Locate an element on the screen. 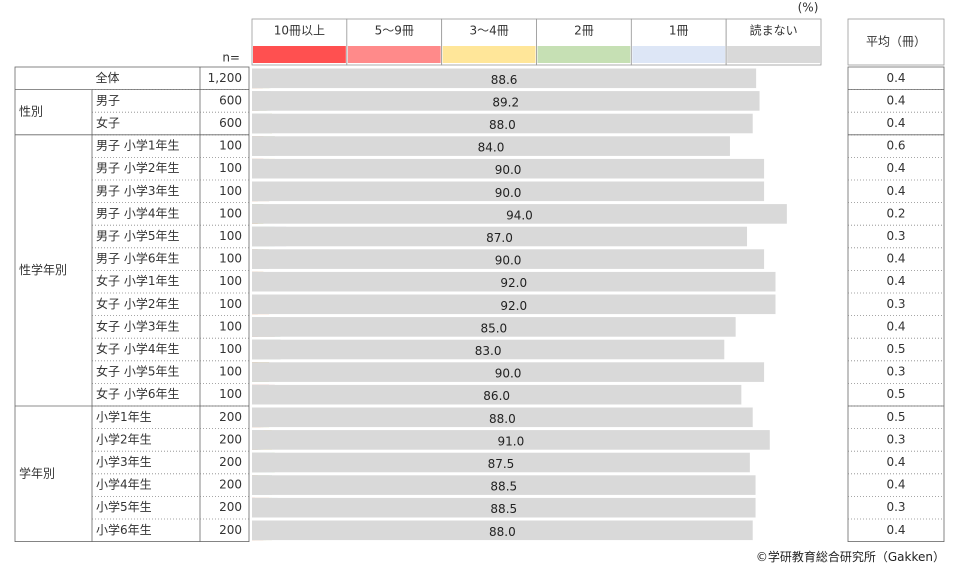 The image size is (967, 573). row-label: 小学4年生 is located at coordinates (124, 484).